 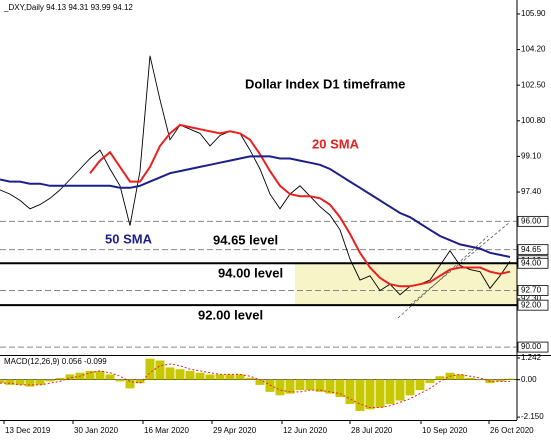 What do you see at coordinates (406, 283) in the screenshot?
I see `highlight-zone` at bounding box center [406, 283].